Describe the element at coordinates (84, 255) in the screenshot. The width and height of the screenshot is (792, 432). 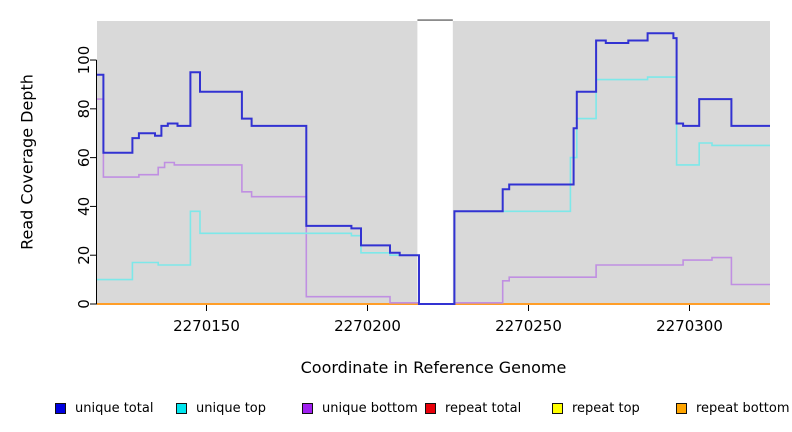
I see `y-tick-label: 20` at that location.